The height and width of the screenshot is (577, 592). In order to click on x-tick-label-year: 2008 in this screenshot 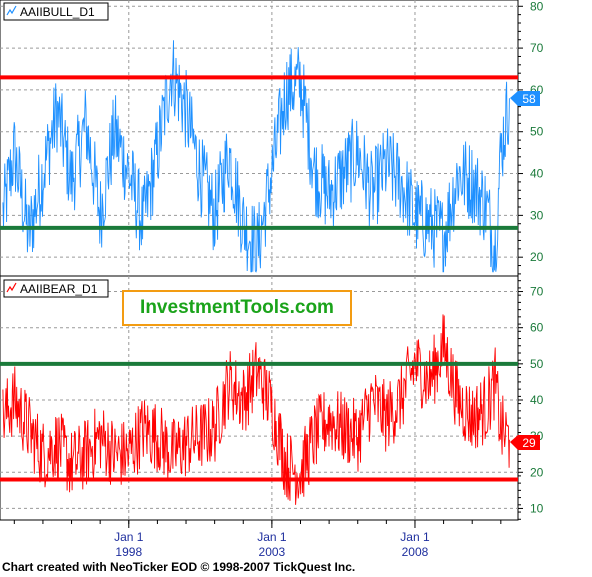, I will do `click(415, 552)`.